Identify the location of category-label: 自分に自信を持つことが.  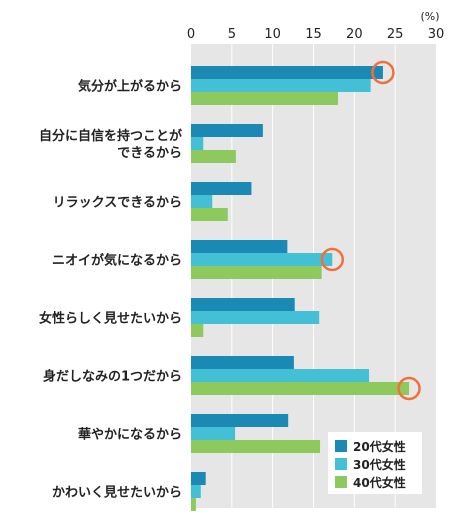
(110, 136).